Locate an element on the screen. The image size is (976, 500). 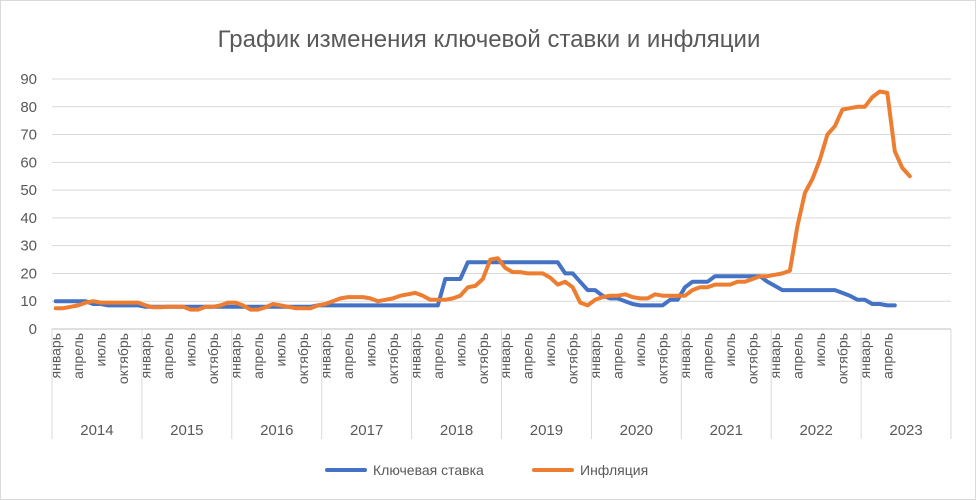
y-tick-label: 20 is located at coordinates (28, 273).